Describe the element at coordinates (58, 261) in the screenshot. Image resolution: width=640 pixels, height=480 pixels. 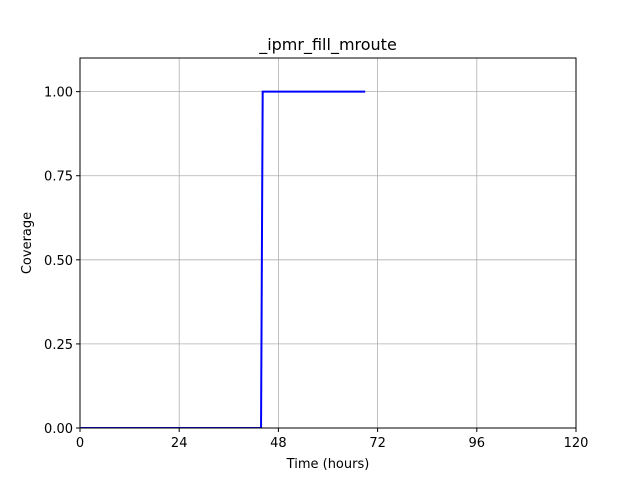
I see `y-tick-label: 0.50` at that location.